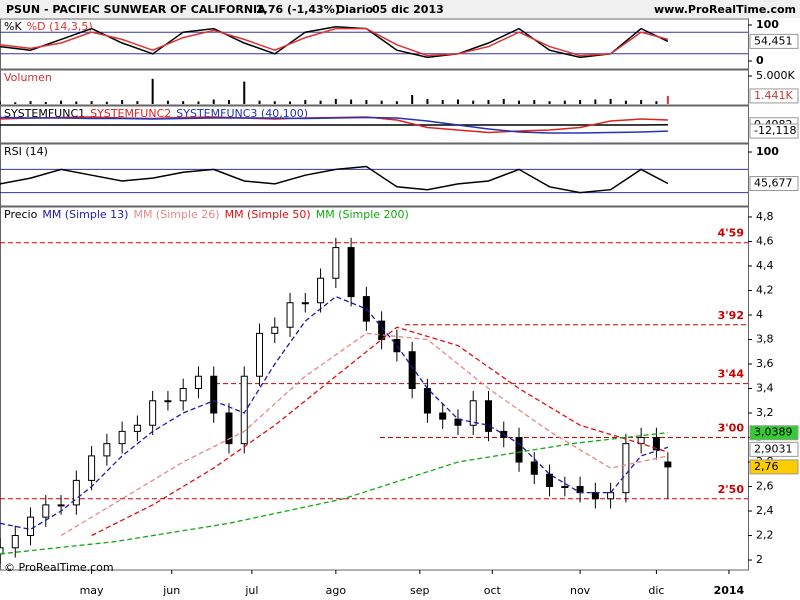  Describe the element at coordinates (362, 214) in the screenshot. I see `legend-entry: MM (Simple 200)` at that location.